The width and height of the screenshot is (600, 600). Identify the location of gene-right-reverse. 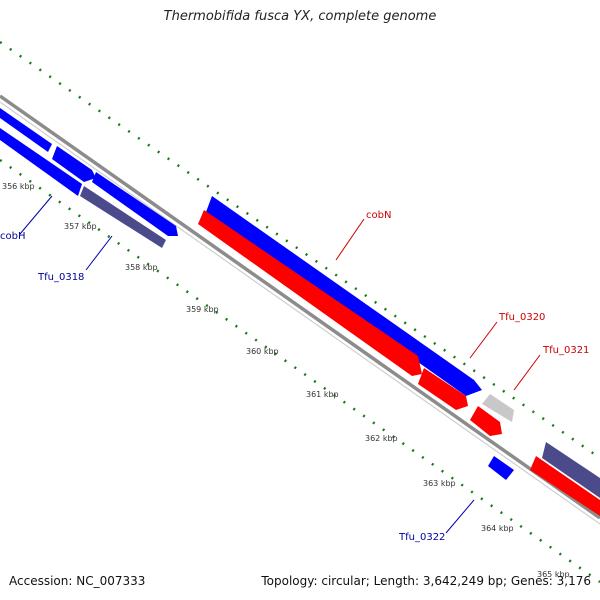
(565, 486).